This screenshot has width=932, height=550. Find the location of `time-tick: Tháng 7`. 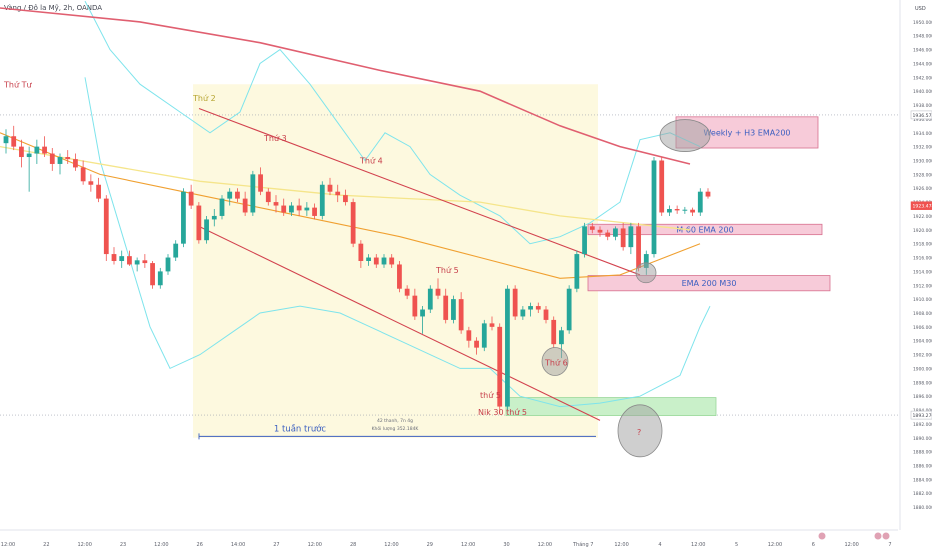

time-tick: Tháng 7 is located at coordinates (582, 544).